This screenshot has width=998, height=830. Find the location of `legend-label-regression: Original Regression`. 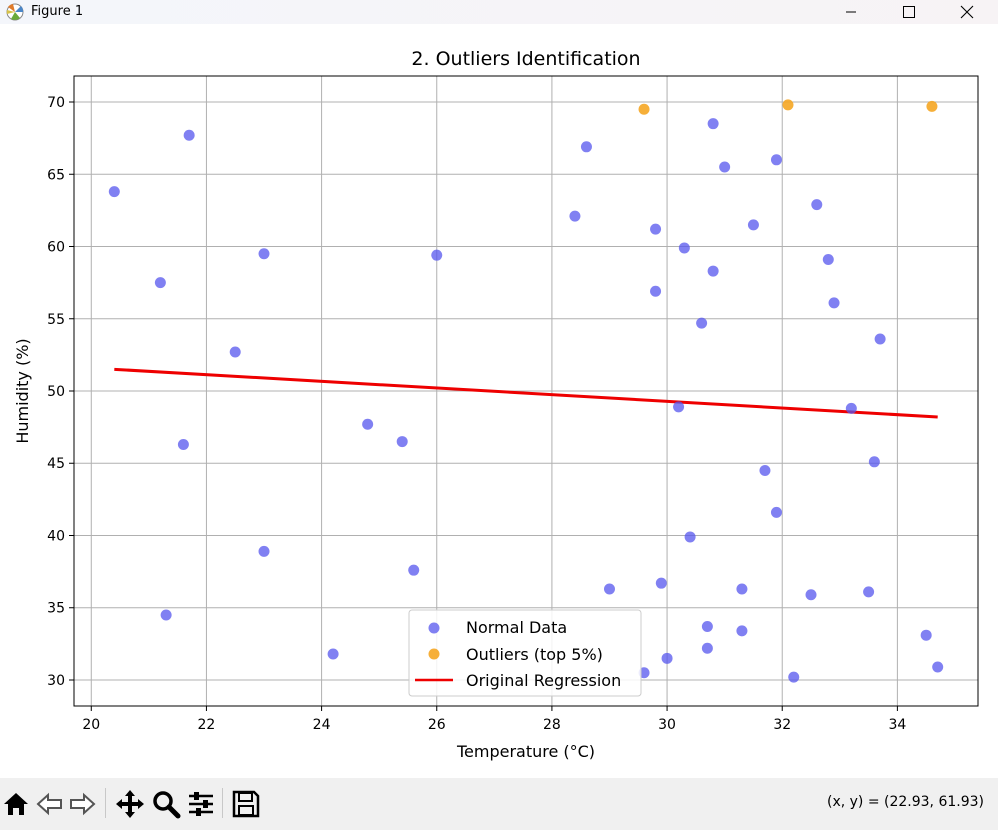

legend-label-regression: Original Regression is located at coordinates (543, 680).